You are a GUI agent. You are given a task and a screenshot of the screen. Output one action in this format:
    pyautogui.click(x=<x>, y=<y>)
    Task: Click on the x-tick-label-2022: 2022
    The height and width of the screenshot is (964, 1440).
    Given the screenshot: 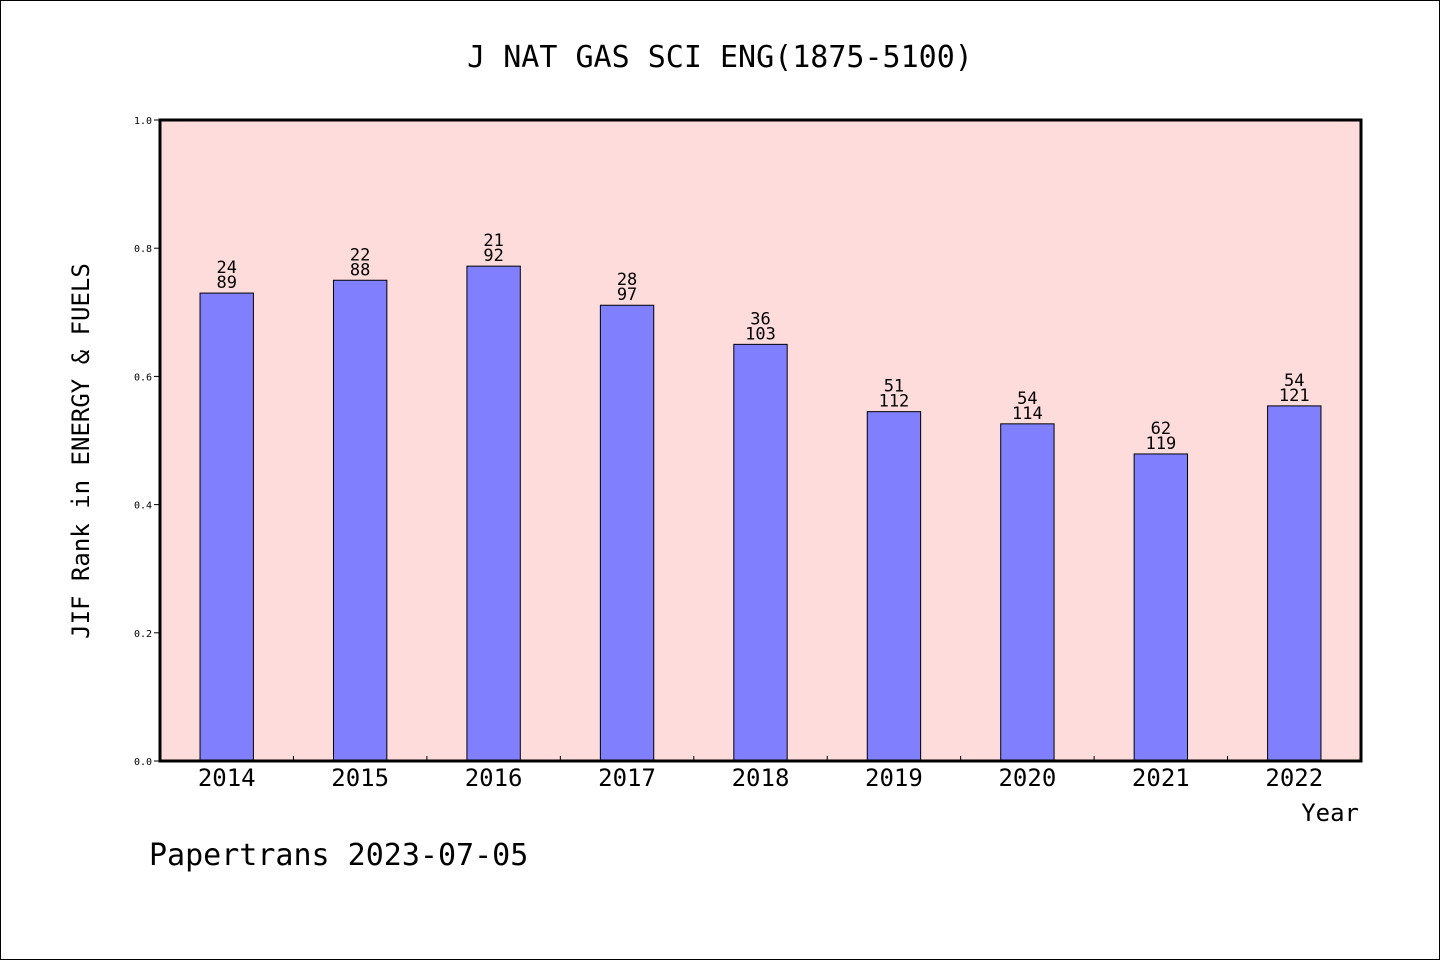 What is the action you would take?
    pyautogui.click(x=1294, y=778)
    